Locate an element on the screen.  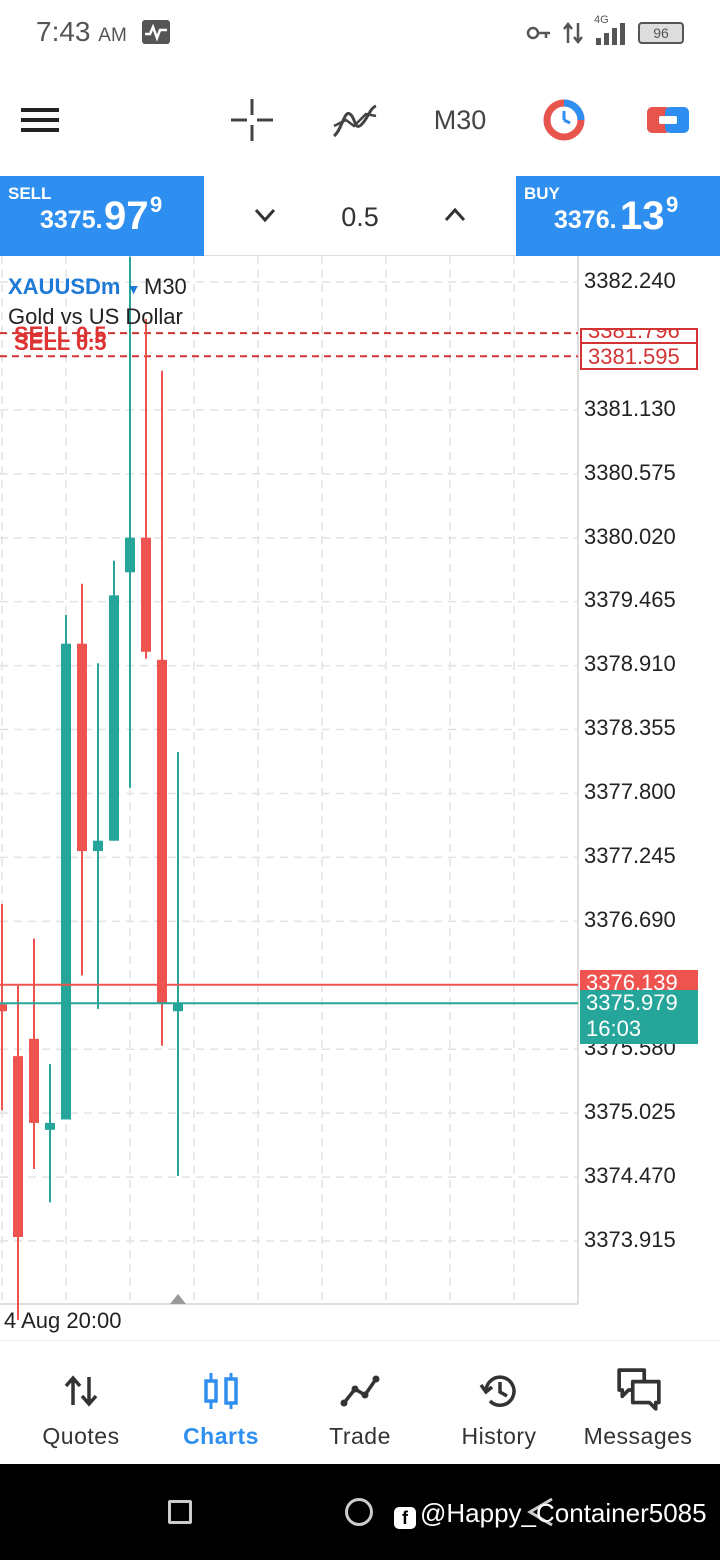
price-axis-label: 3374.470 is located at coordinates (630, 1175).